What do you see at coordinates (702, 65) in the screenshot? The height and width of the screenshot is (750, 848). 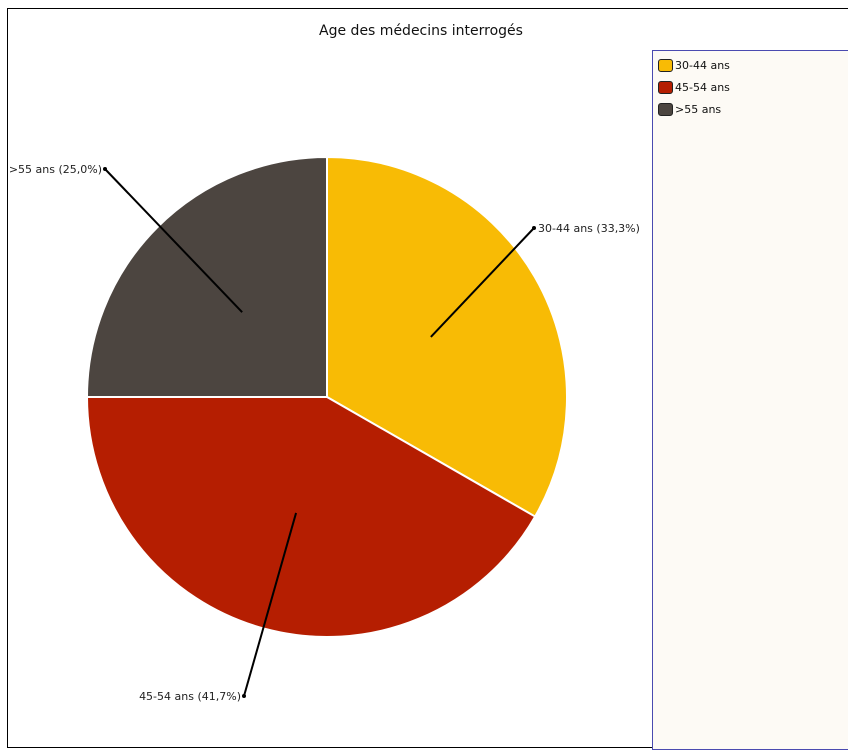 I see `legend-label-30-44: 30-44 ans` at bounding box center [702, 65].